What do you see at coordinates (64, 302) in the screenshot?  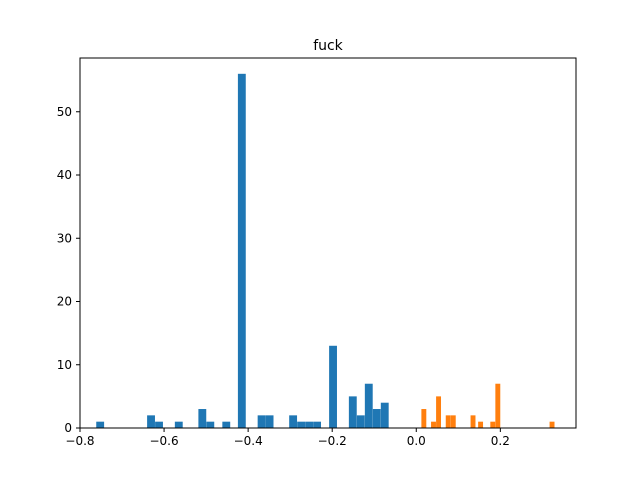 I see `y-tick-label: 20` at bounding box center [64, 302].